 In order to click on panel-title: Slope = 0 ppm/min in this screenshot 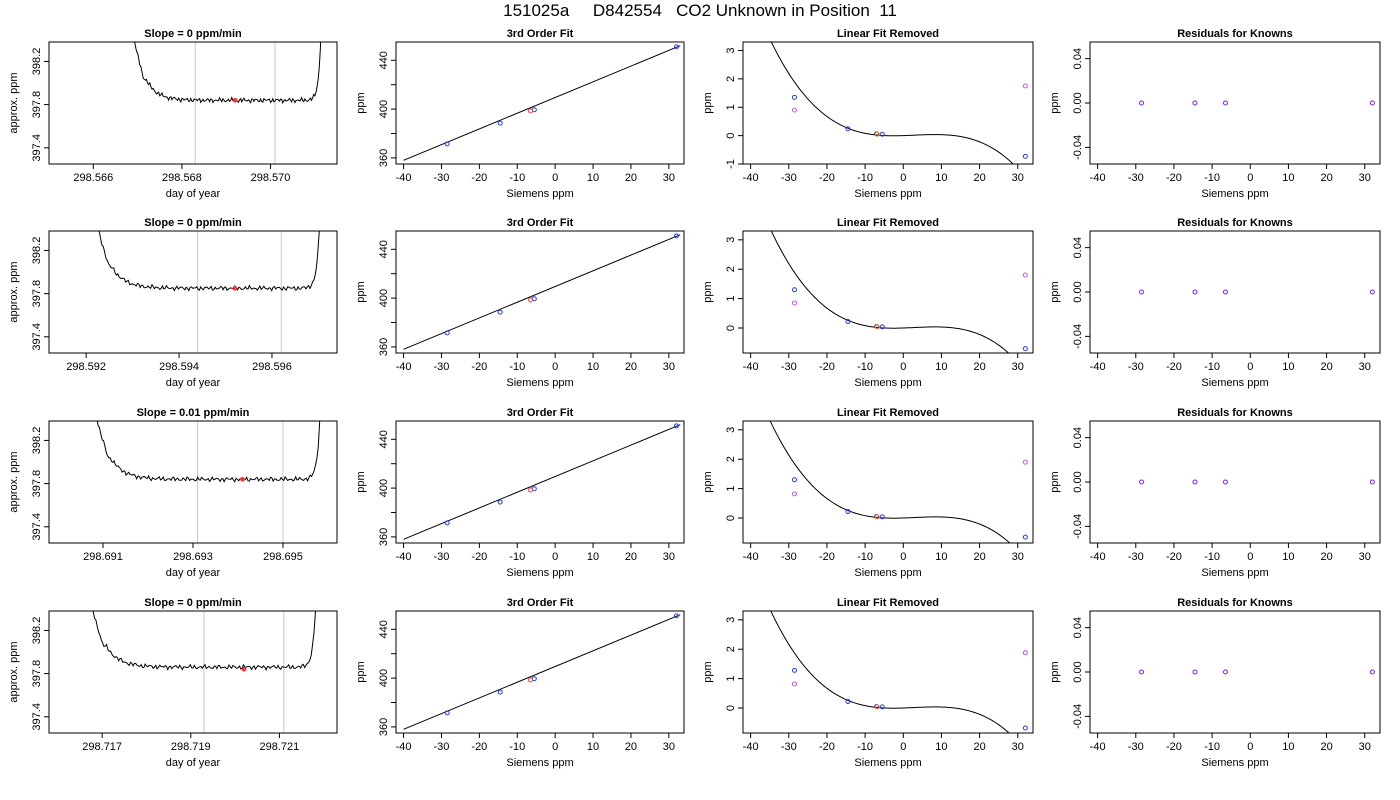, I will do `click(193, 34)`.